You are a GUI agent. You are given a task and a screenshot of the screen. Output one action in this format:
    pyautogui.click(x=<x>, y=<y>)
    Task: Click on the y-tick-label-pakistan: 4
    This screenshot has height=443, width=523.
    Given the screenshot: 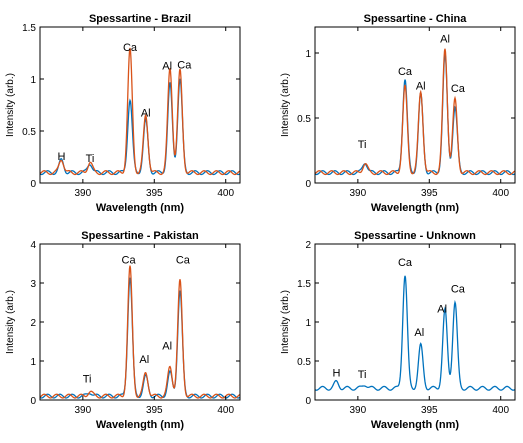 What is the action you would take?
    pyautogui.click(x=33, y=245)
    